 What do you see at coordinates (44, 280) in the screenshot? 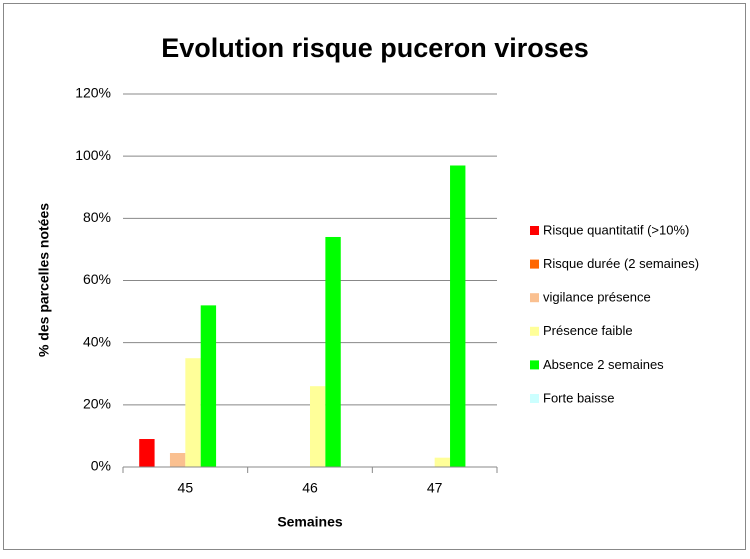
I see `y-axis-label: % des parcelles notées` at bounding box center [44, 280].